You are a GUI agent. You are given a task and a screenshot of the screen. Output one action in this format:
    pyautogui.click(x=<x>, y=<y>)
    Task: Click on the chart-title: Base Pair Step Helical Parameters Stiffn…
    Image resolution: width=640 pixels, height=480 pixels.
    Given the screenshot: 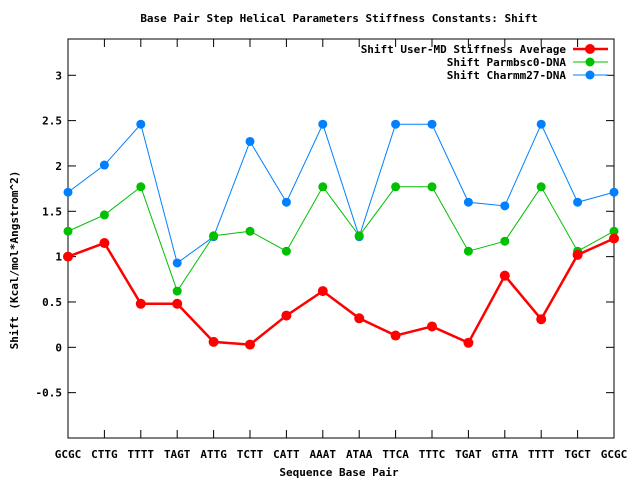 What is the action you would take?
    pyautogui.click(x=338, y=18)
    